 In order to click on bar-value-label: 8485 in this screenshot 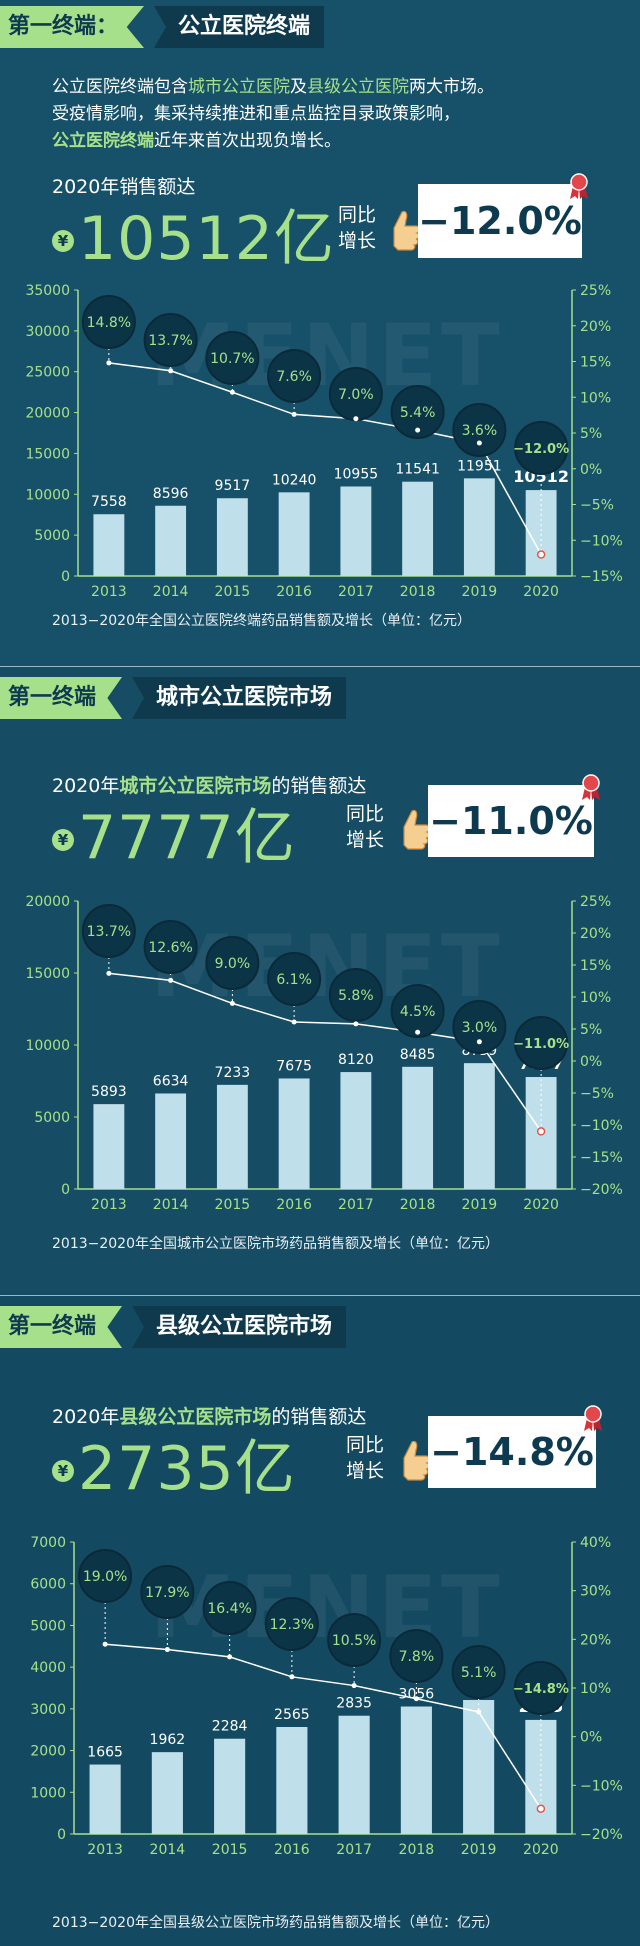, I will do `click(418, 1055)`.